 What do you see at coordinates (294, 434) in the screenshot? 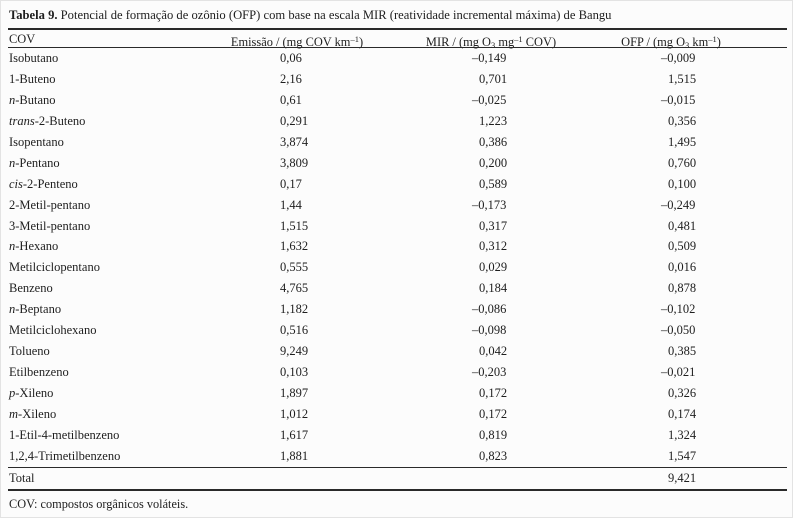
I see `emissao-value: 1,617` at bounding box center [294, 434].